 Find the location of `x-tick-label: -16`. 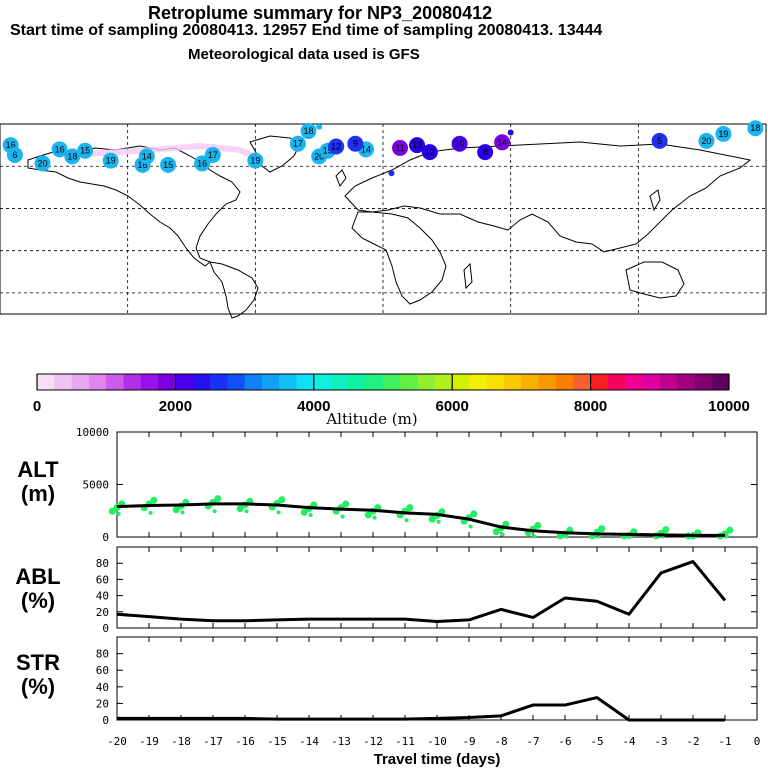

x-tick-label: -16 is located at coordinates (245, 741).